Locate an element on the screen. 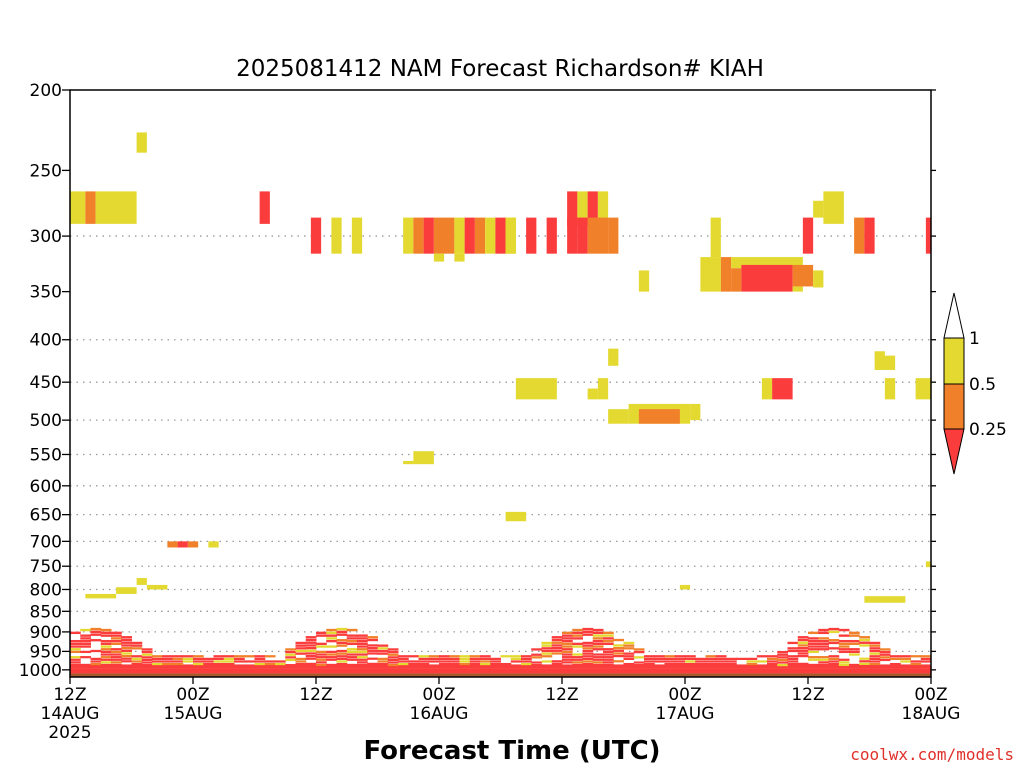 This screenshot has height=768, width=1024. y-tick-label: 200 is located at coordinates (46, 91).